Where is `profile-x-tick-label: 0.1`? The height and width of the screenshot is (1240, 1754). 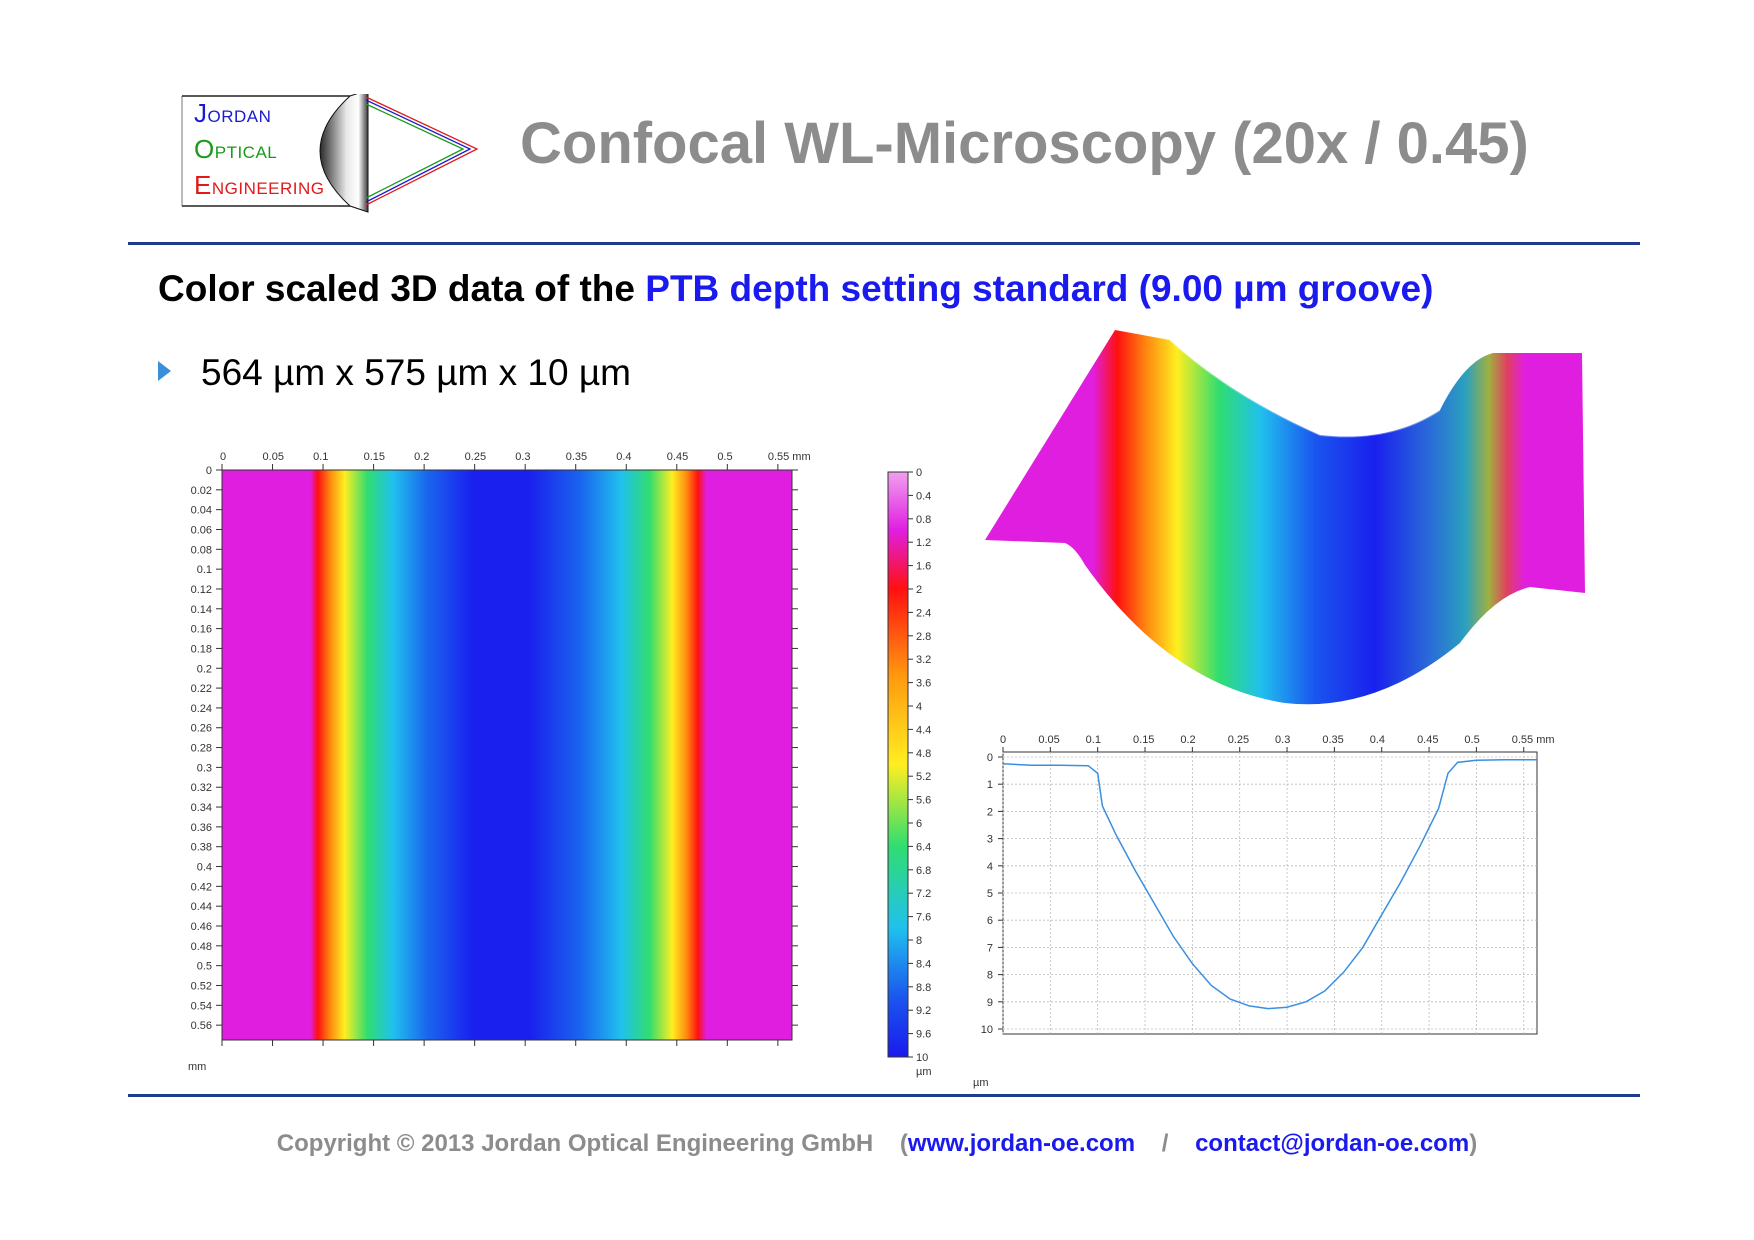
profile-x-tick-label: 0.1 is located at coordinates (1093, 740).